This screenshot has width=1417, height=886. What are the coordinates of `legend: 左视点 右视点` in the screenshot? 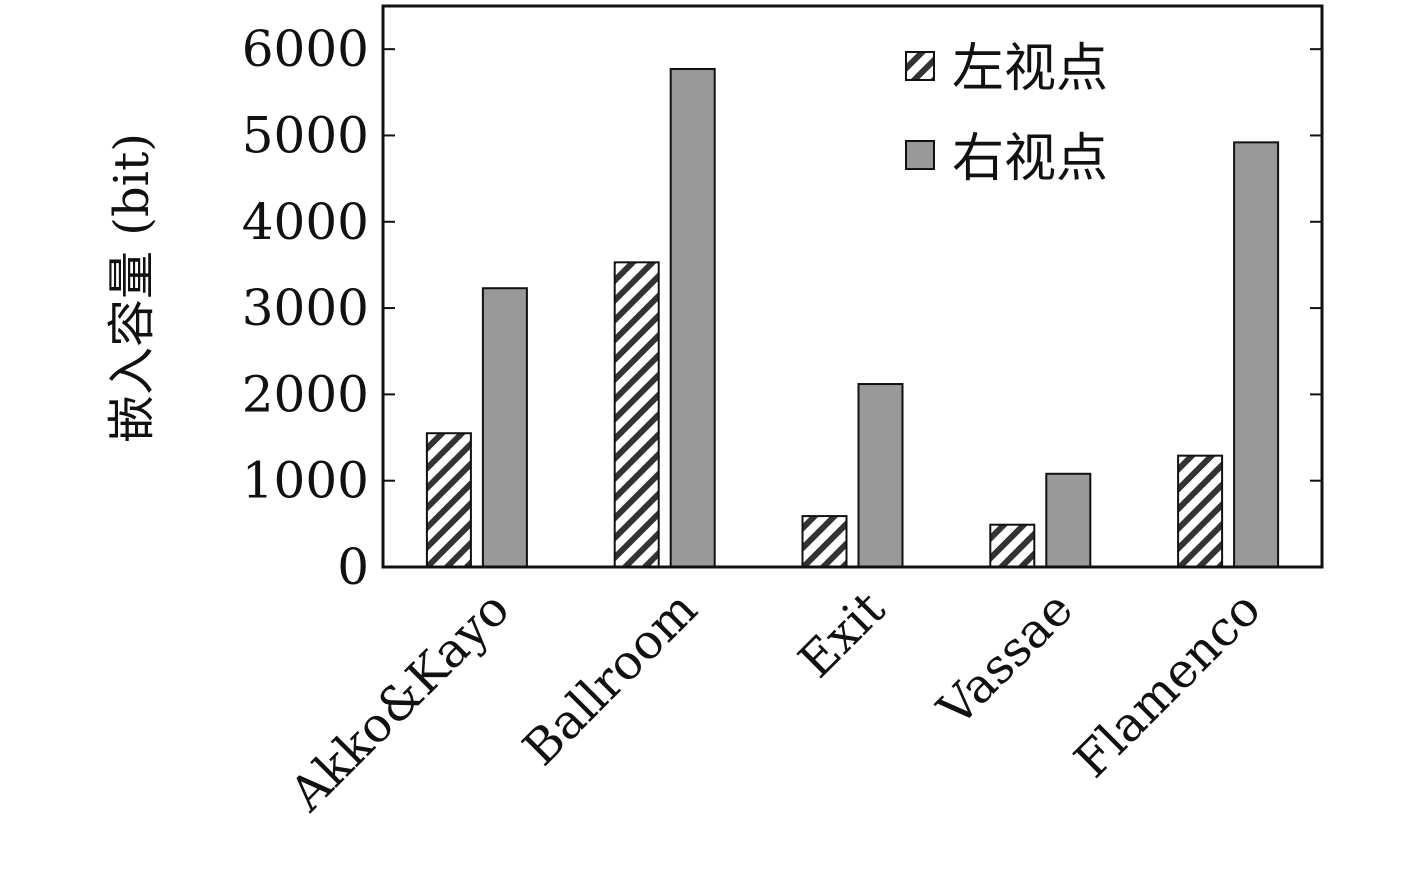 It's located at (1006, 114).